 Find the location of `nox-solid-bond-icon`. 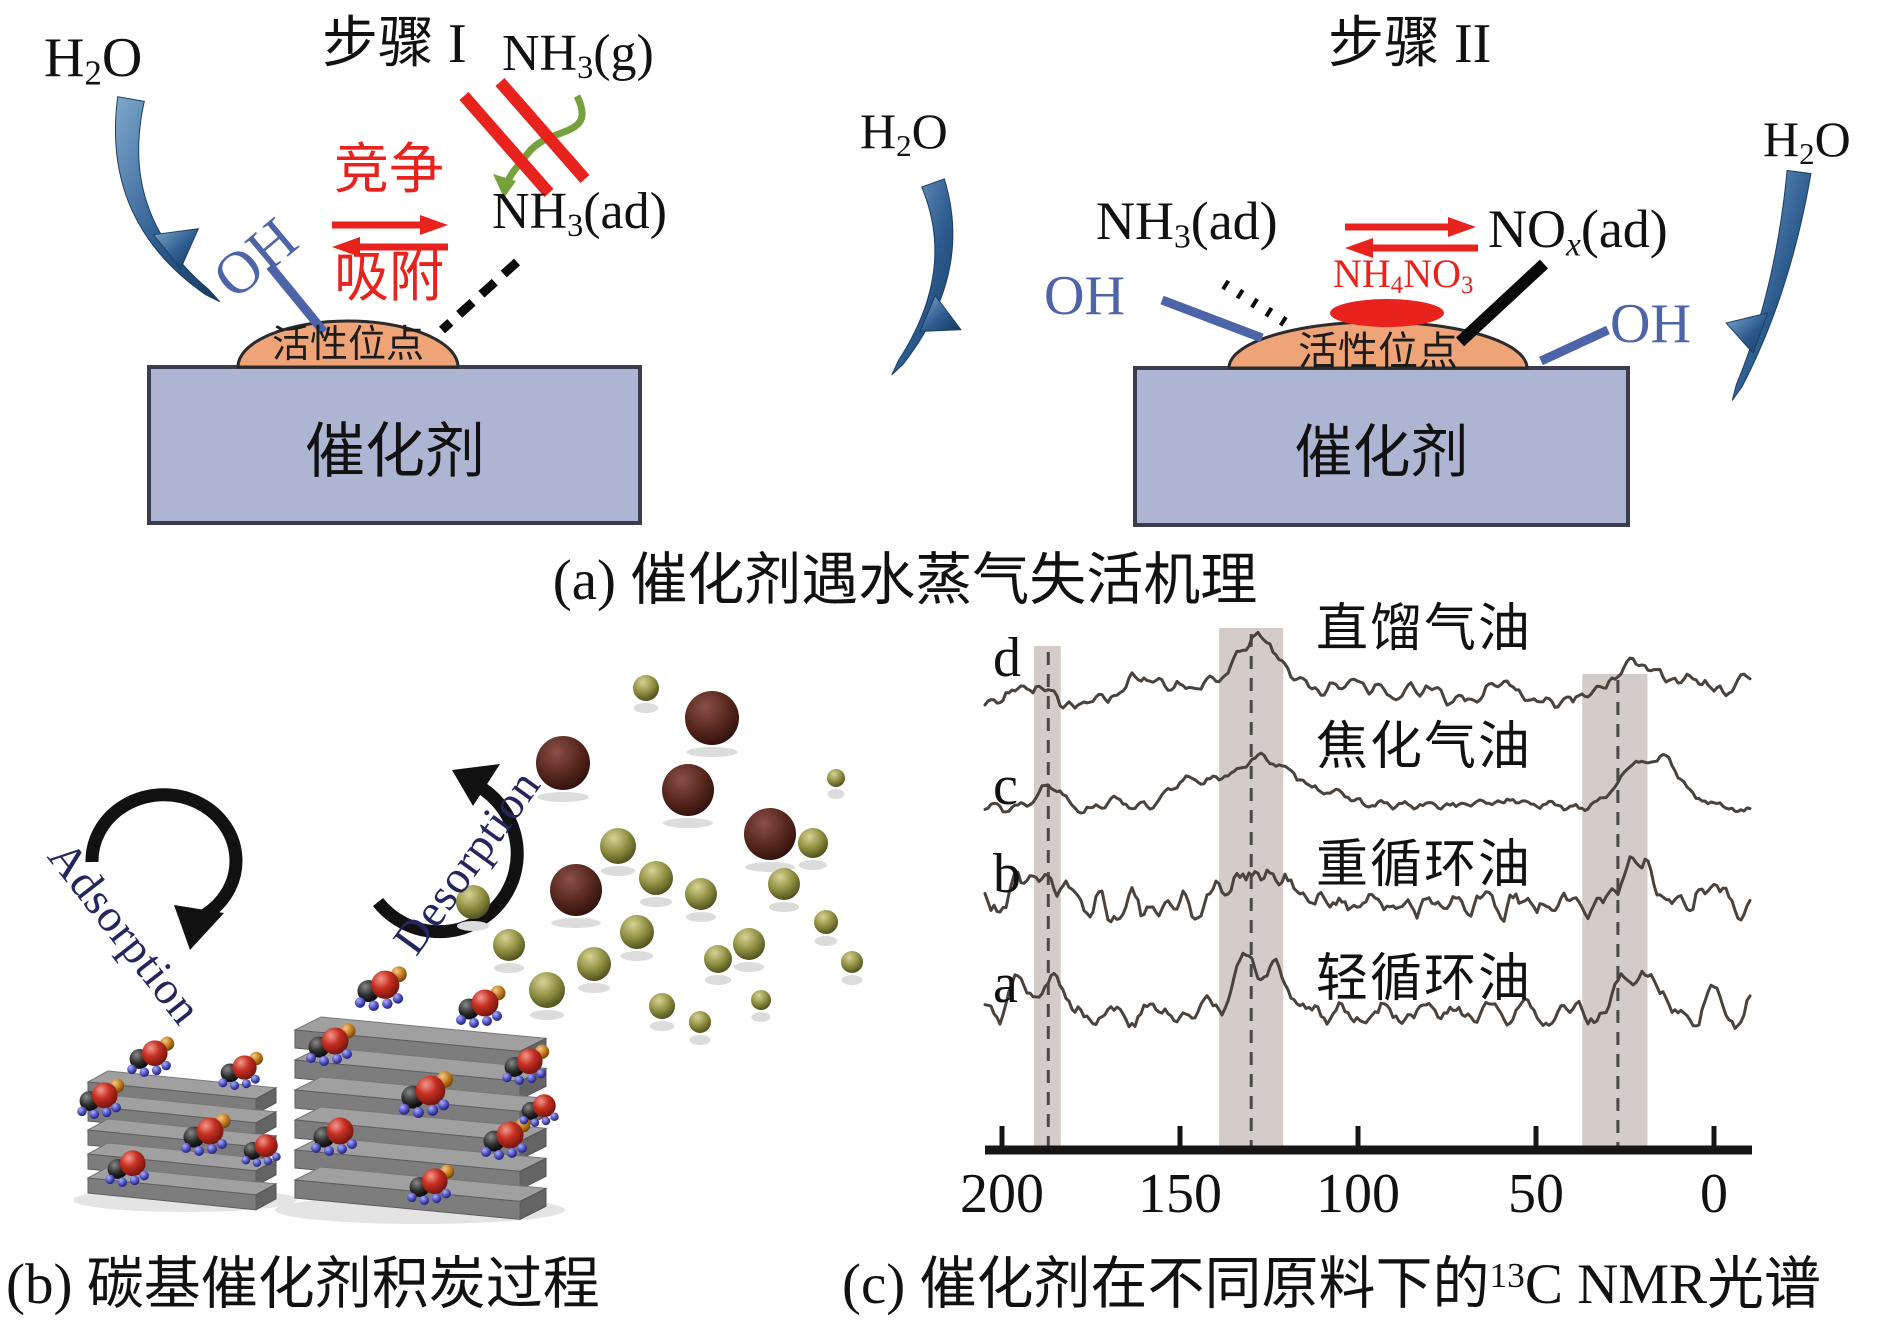

nox-solid-bond-icon is located at coordinates (1502, 303).